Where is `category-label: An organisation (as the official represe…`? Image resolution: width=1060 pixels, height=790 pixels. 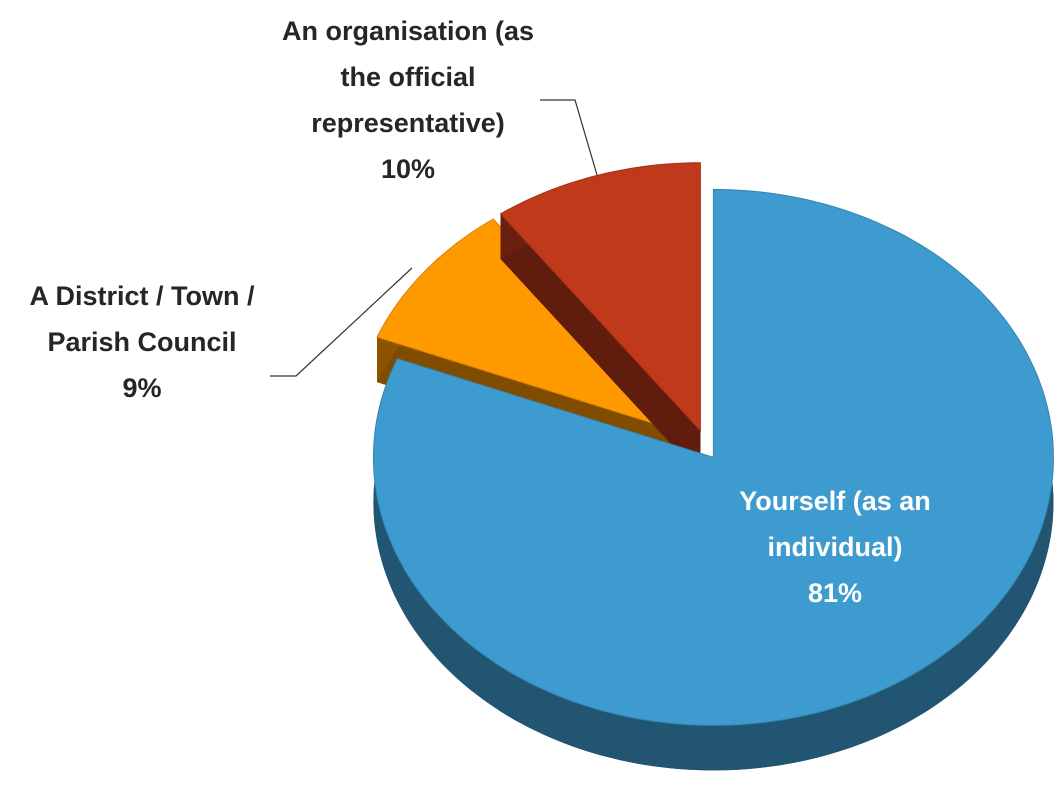 category-label: An organisation (as the official represe… is located at coordinates (408, 77).